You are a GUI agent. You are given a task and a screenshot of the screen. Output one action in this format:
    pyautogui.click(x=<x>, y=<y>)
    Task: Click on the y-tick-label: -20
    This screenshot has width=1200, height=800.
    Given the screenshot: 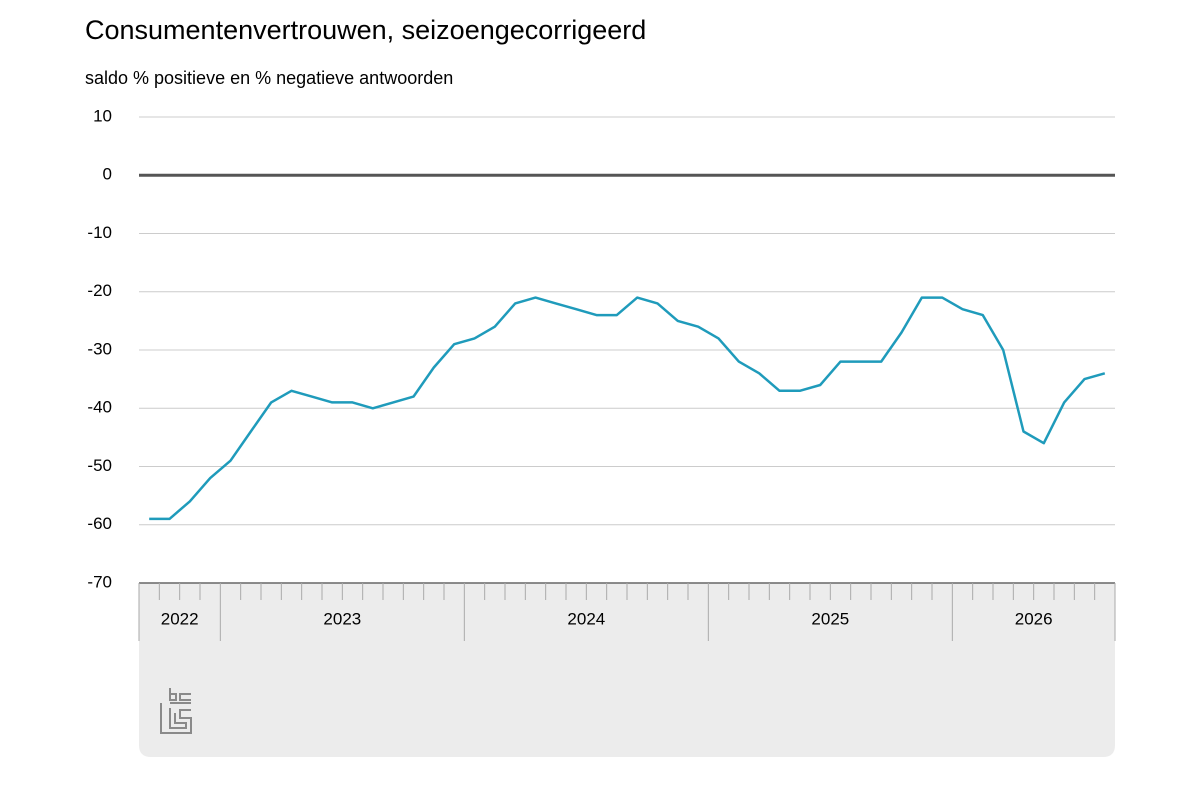 What is the action you would take?
    pyautogui.click(x=99, y=290)
    